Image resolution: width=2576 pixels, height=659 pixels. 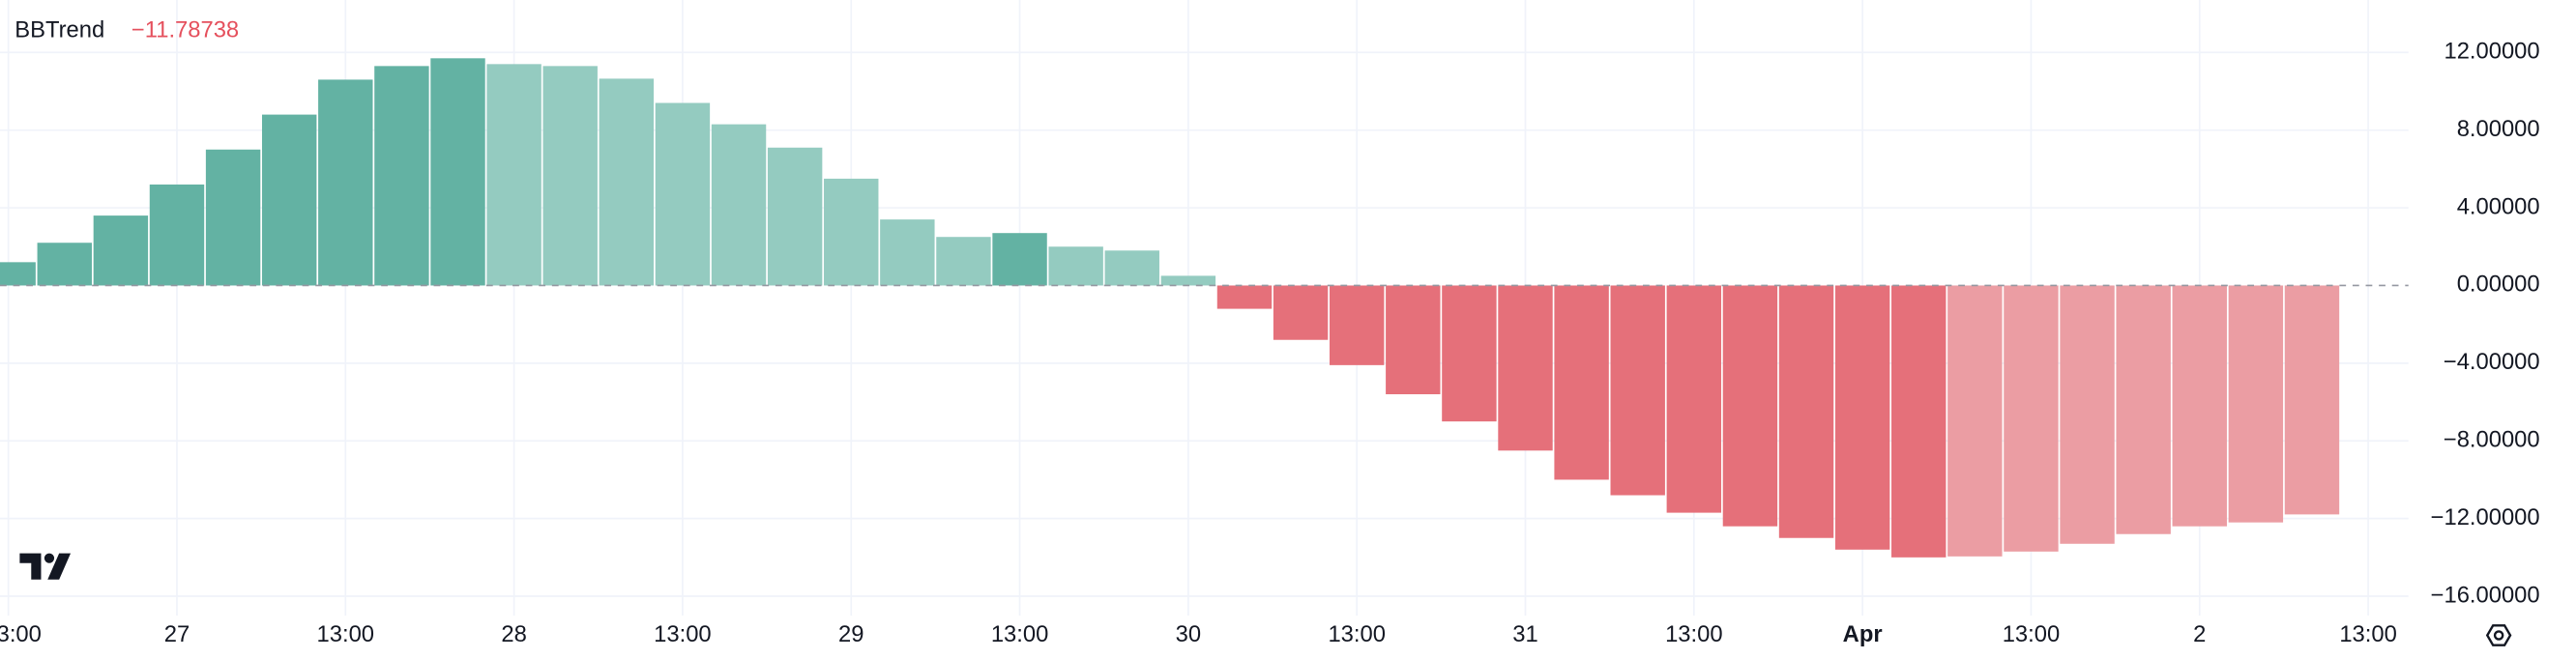 What do you see at coordinates (185, 30) in the screenshot?
I see `legend-value: −11.78738` at bounding box center [185, 30].